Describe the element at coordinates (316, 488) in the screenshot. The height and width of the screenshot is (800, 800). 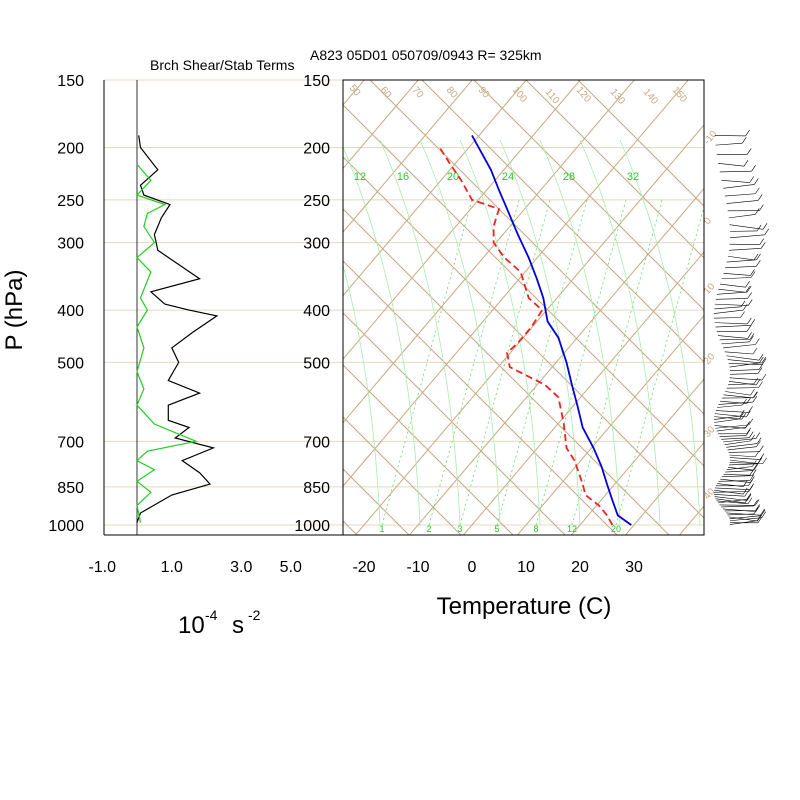
I see `skewt-ytick-label: 850` at that location.